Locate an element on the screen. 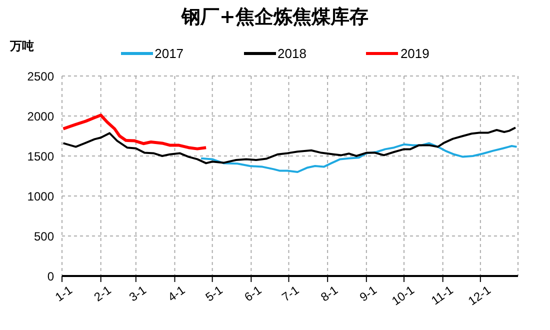 This screenshot has width=550, height=330. x-tick-label: 12-1 is located at coordinates (480, 295).